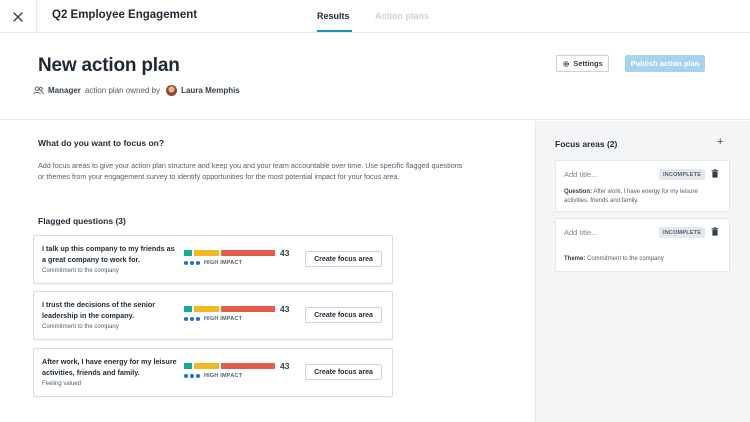 Image resolution: width=750 pixels, height=422 pixels. Describe the element at coordinates (586, 144) in the screenshot. I see `focus-areas-title: Focus areas (2)` at that location.